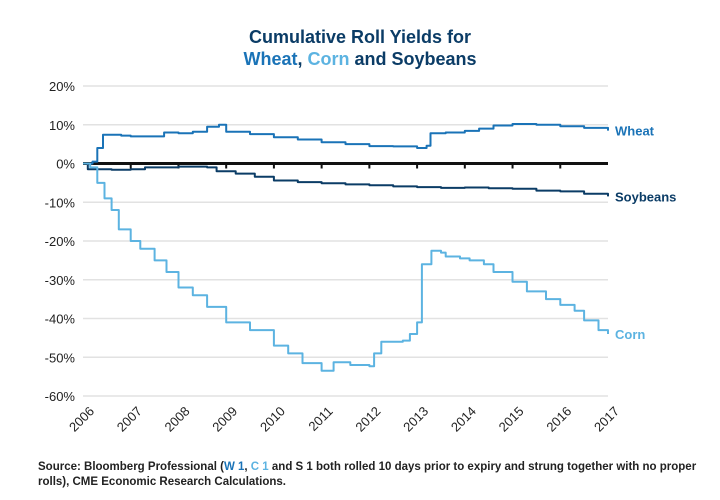  Describe the element at coordinates (177, 419) in the screenshot. I see `x-tick-label: 2008` at that location.